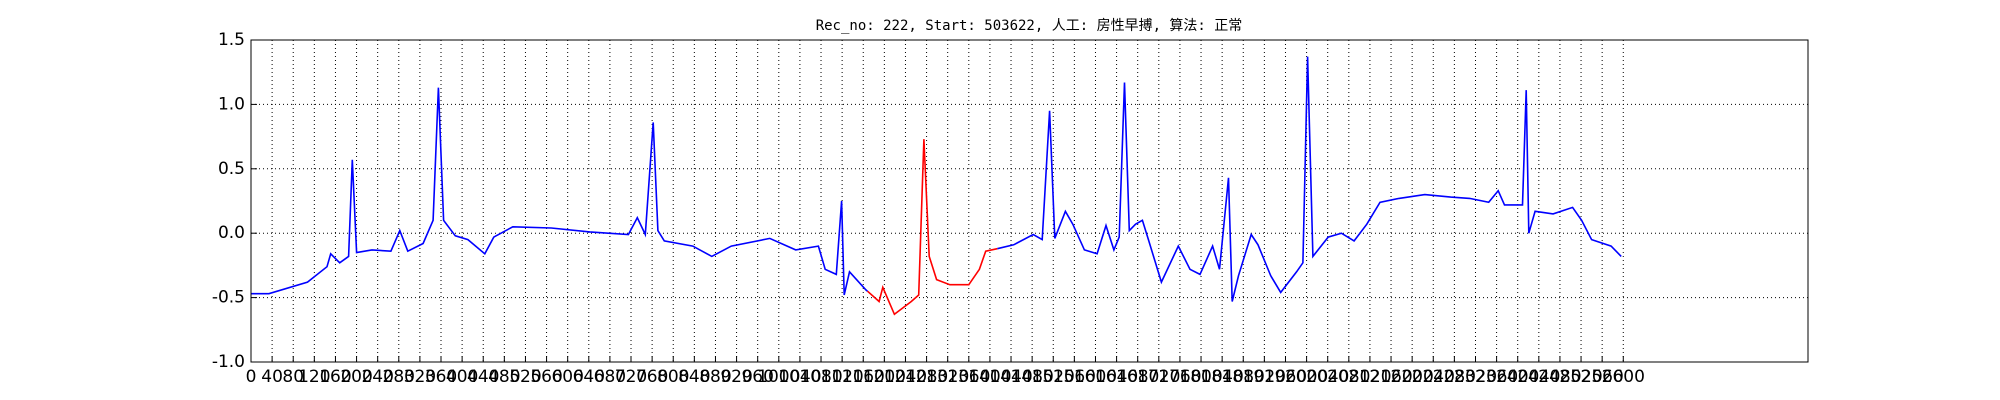 Image resolution: width=2000 pixels, height=400 pixels. I want to click on x-tick-label: 640, so click(589, 377).